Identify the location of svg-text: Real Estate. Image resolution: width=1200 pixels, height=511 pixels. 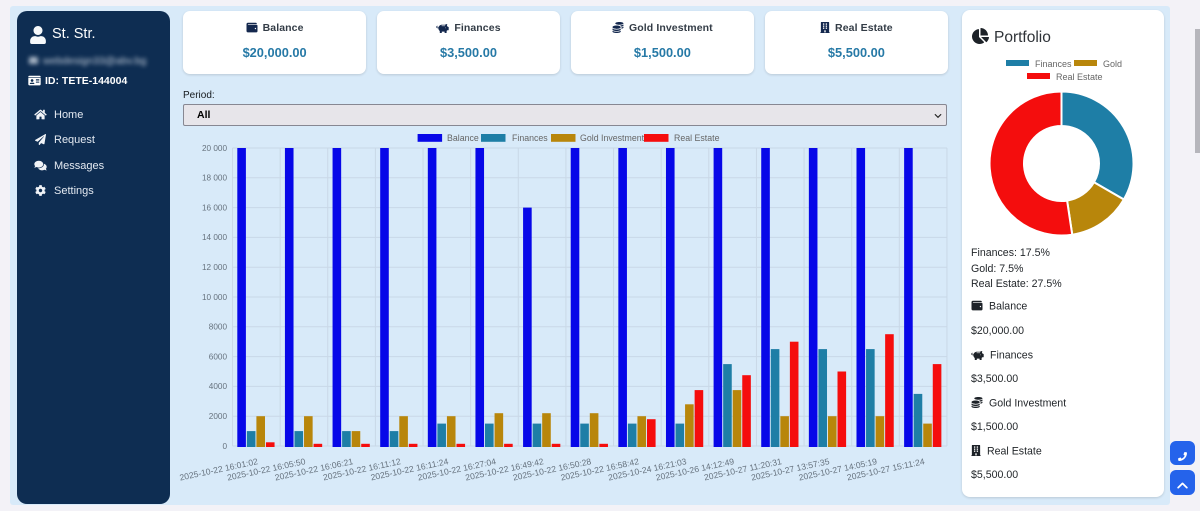
(697, 138).